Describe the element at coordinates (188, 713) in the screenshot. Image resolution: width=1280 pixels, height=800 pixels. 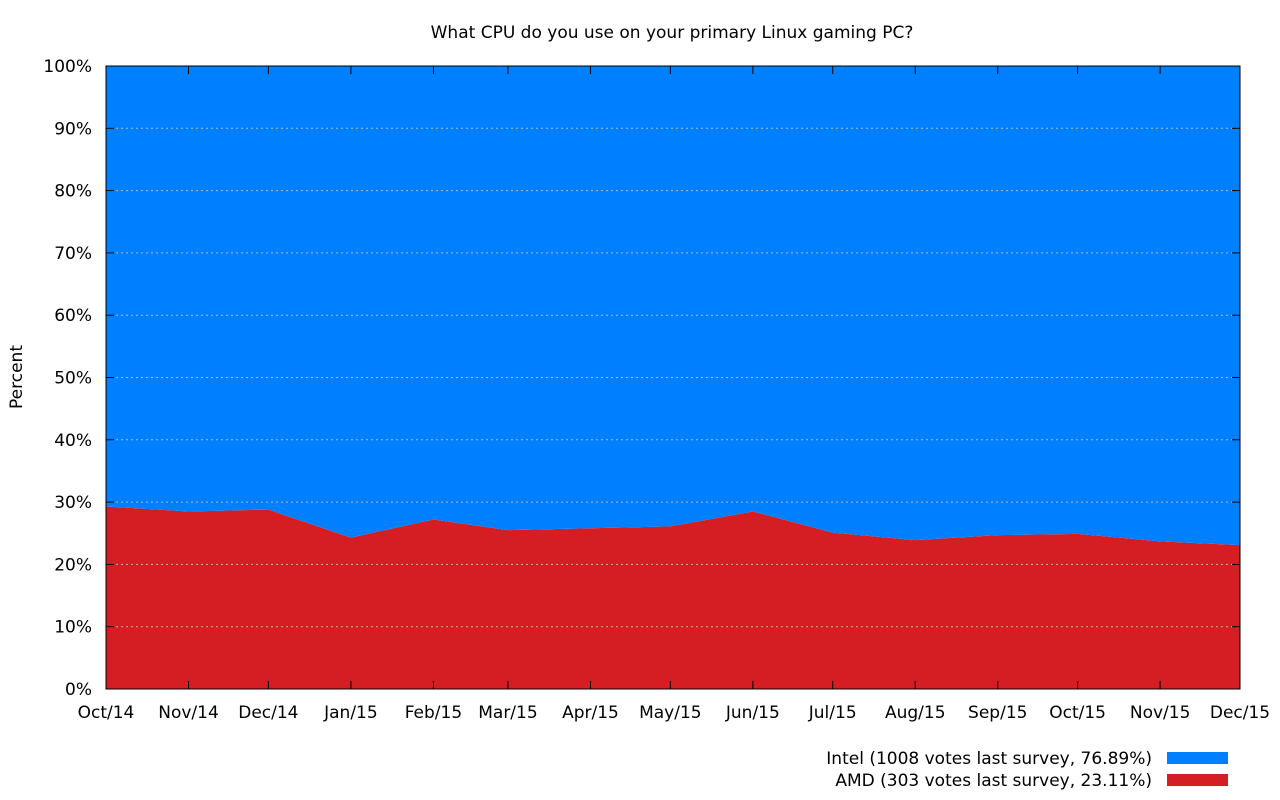
I see `x-tick-label: Nov/14` at that location.